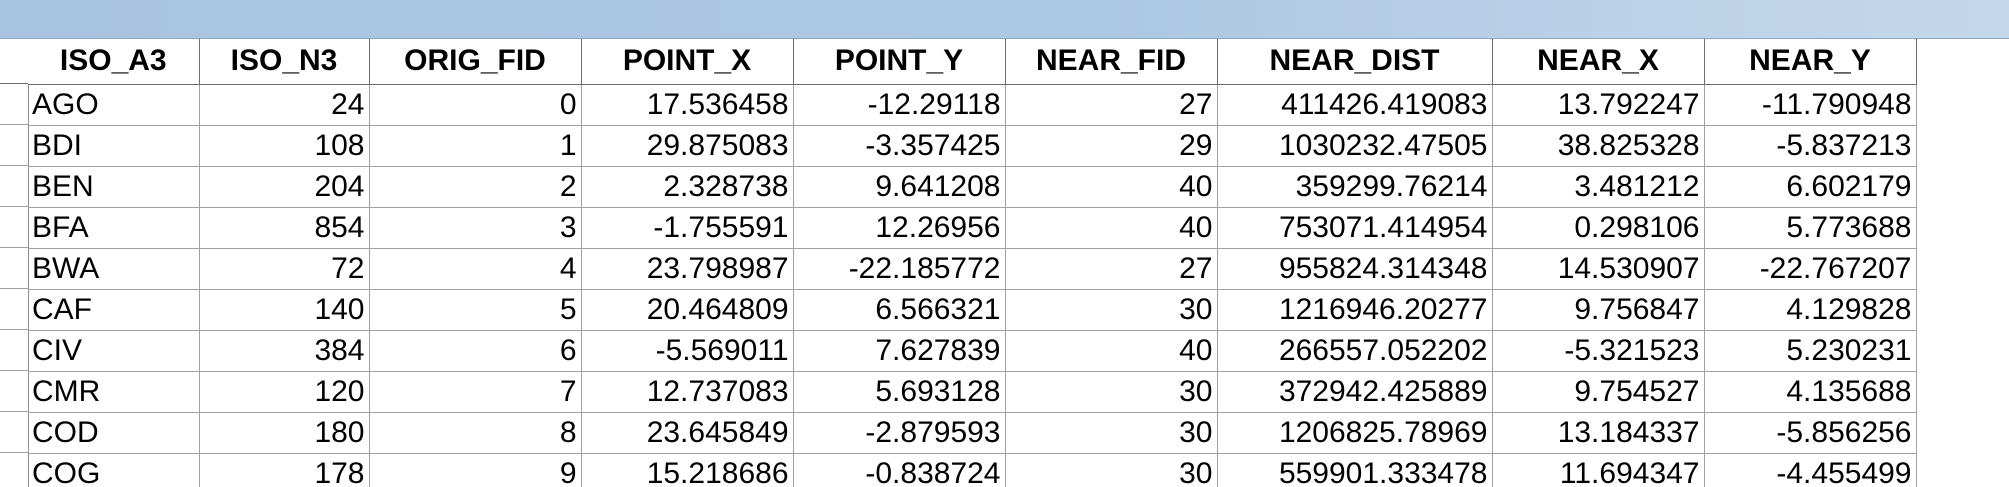  Describe the element at coordinates (1810, 187) in the screenshot. I see `table-cell-near-y: 6.602179` at that location.